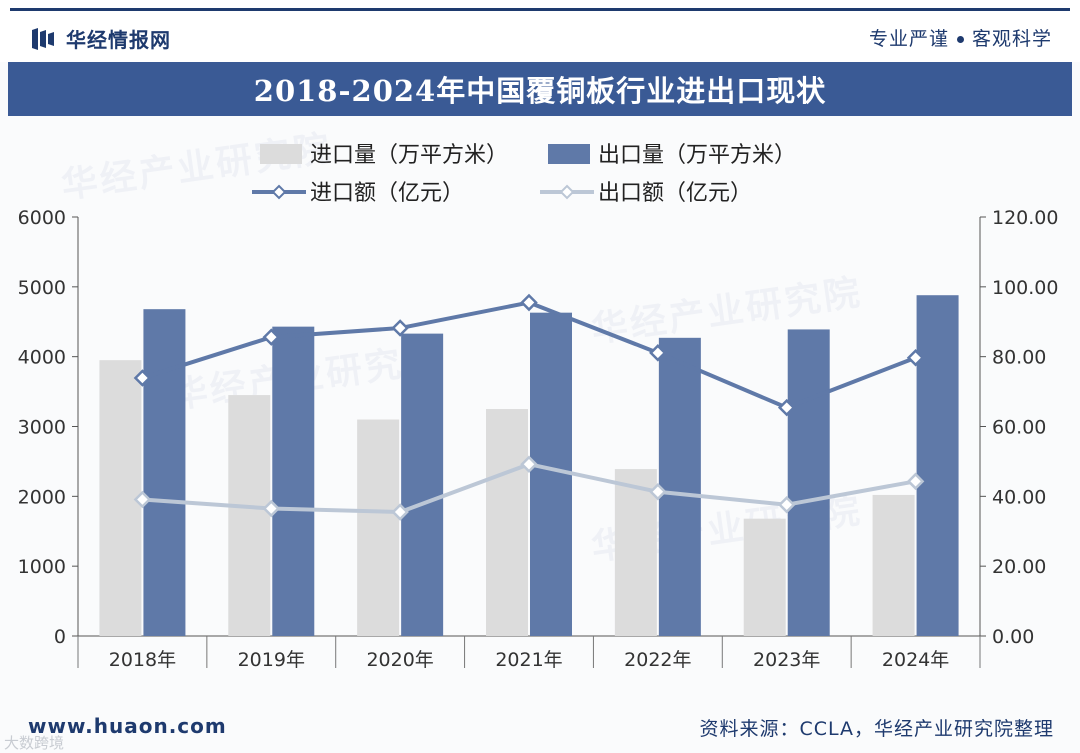 The image size is (1080, 753). I want to click on y-left-tick-label: 4000, so click(42, 358).